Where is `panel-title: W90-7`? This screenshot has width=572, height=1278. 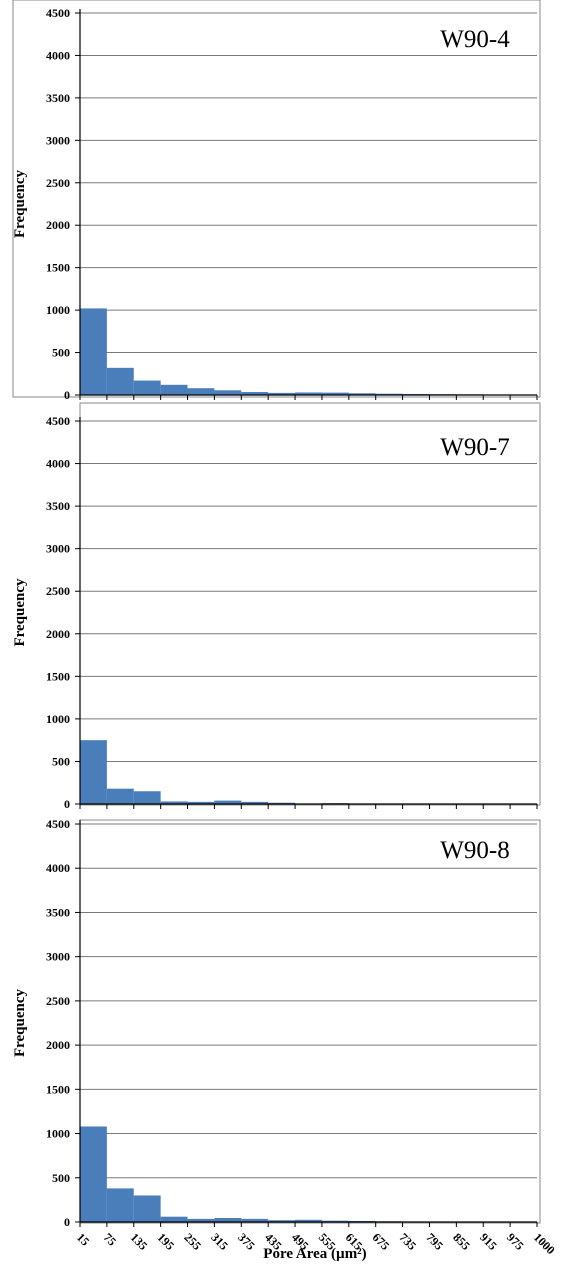 panel-title: W90-7 is located at coordinates (474, 447).